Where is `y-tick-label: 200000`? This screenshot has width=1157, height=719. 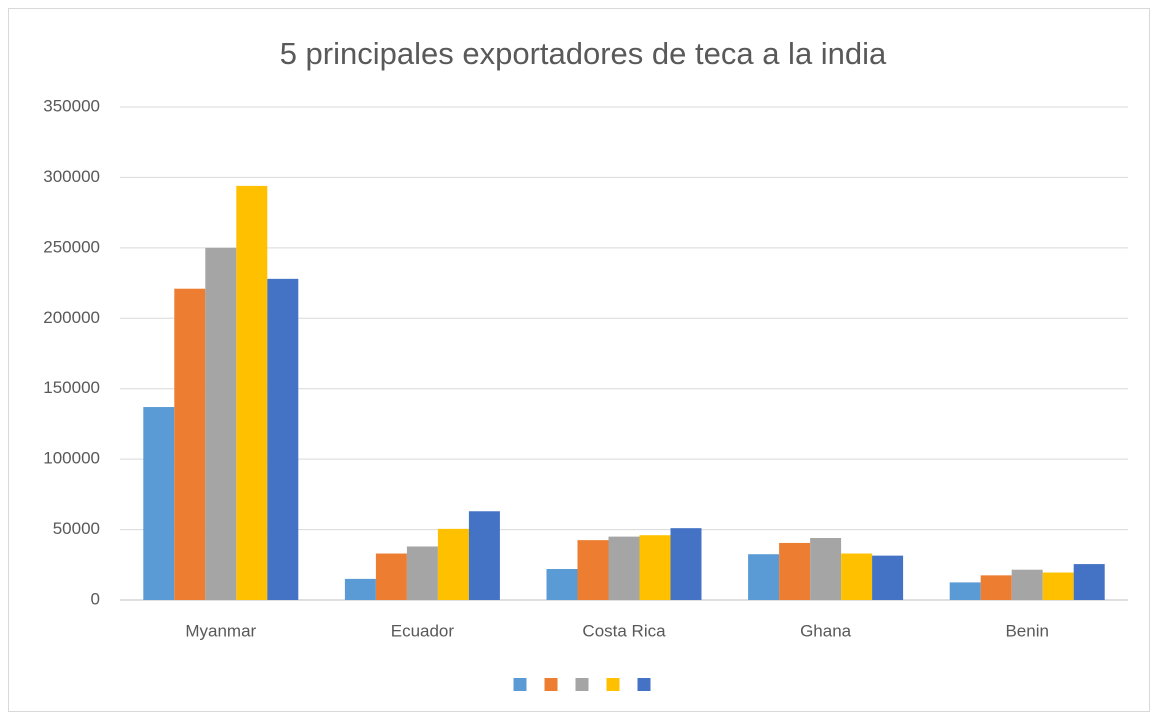
y-tick-label: 200000 is located at coordinates (71, 317).